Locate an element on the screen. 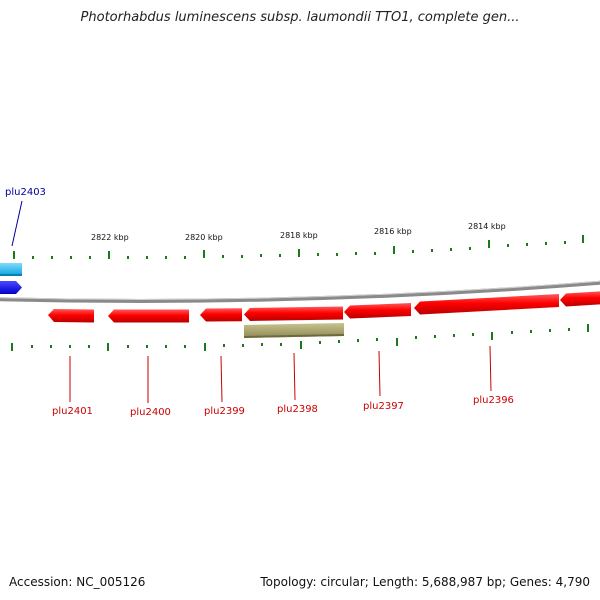 The height and width of the screenshot is (600, 600). gene-arrow-plu2396 is located at coordinates (486, 304).